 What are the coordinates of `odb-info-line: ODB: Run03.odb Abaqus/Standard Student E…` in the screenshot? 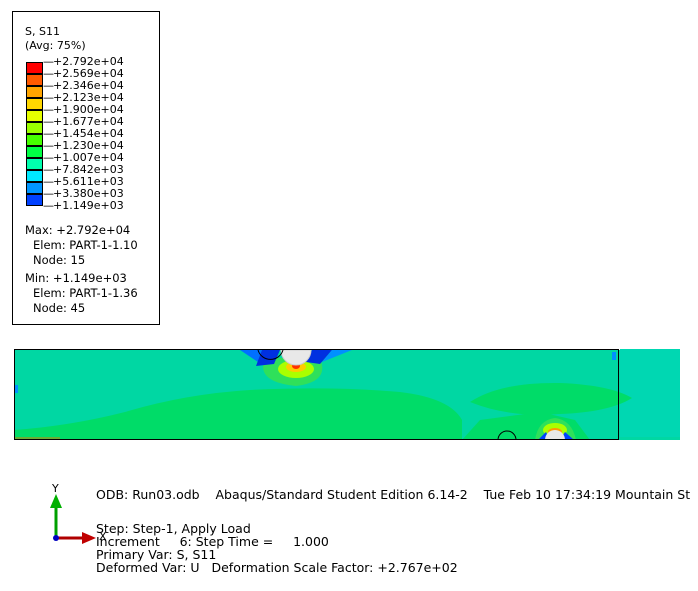 It's located at (393, 494).